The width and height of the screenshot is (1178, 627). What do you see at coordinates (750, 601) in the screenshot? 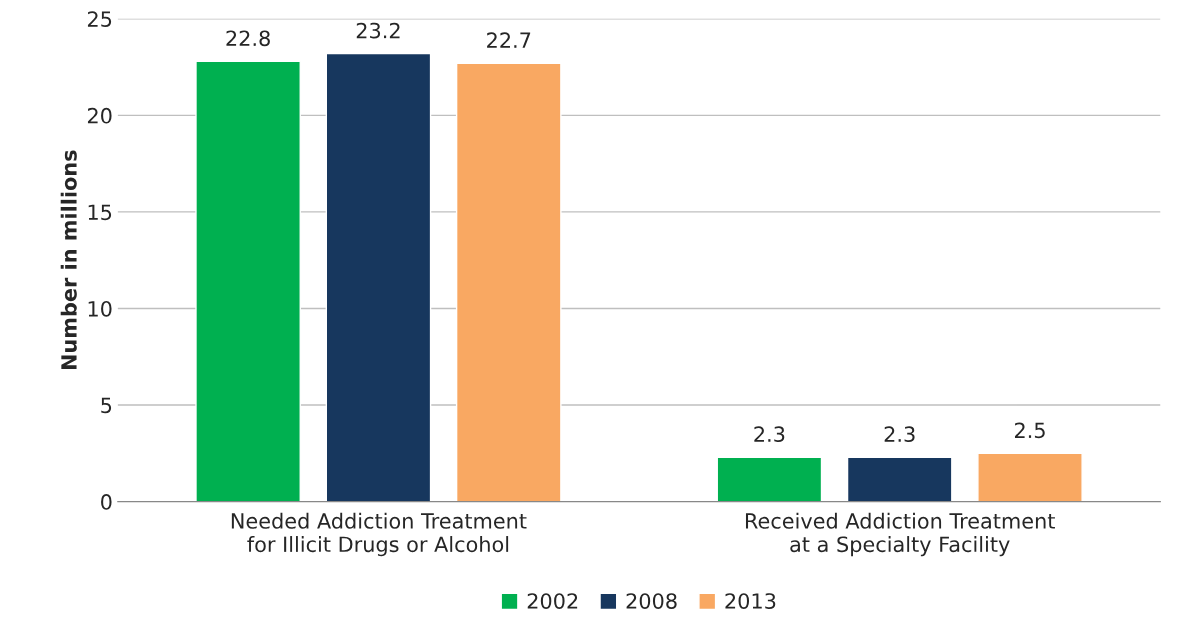
I see `legend-label: 2013` at bounding box center [750, 601].